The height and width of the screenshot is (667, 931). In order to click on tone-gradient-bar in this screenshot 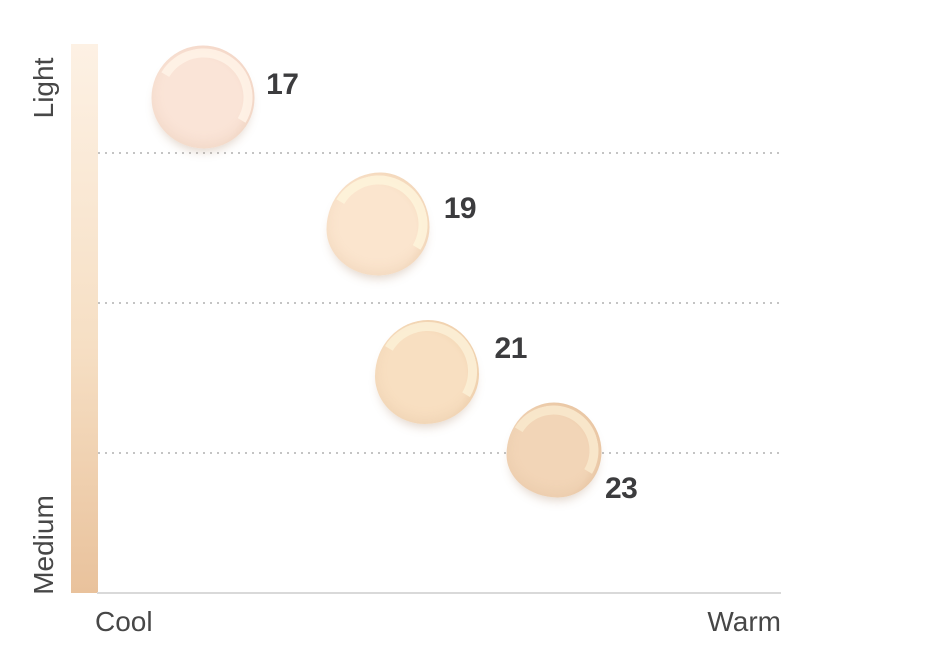, I will do `click(84, 318)`.